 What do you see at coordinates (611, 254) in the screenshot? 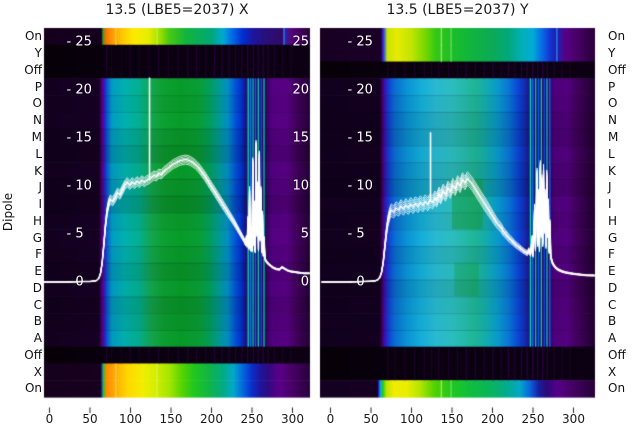
I see `row-label-right: F` at bounding box center [611, 254].